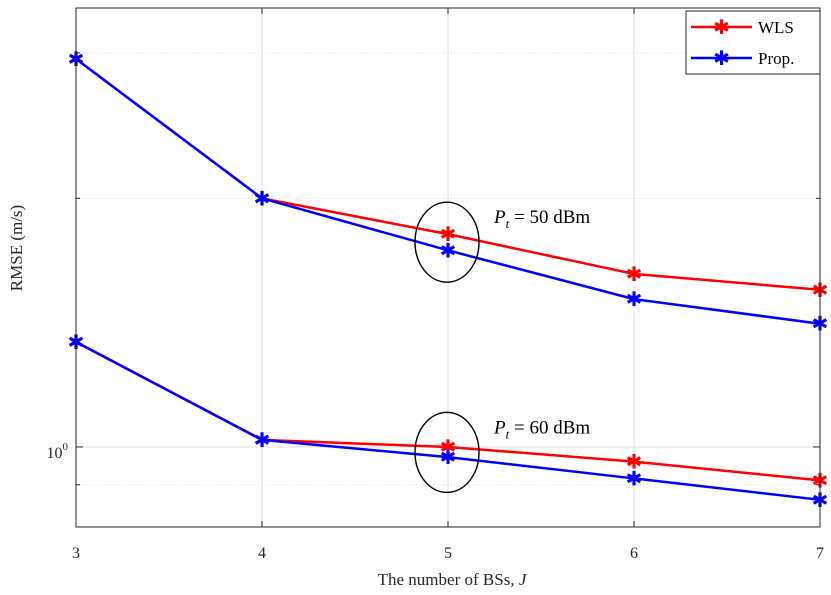 This screenshot has height=595, width=831. I want to click on legend-box, so click(753, 42).